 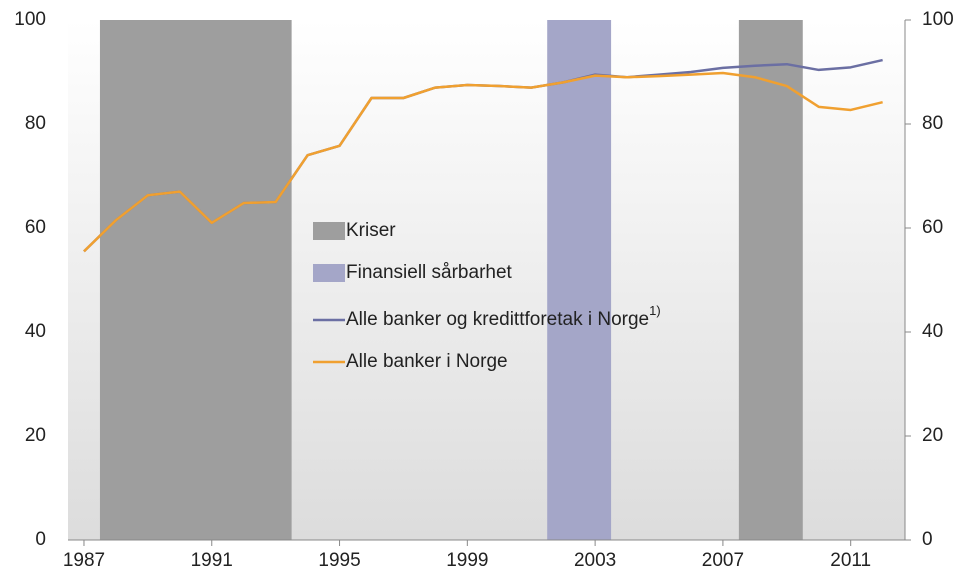 What do you see at coordinates (30, 19) in the screenshot?
I see `y-tick-label: 100` at bounding box center [30, 19].